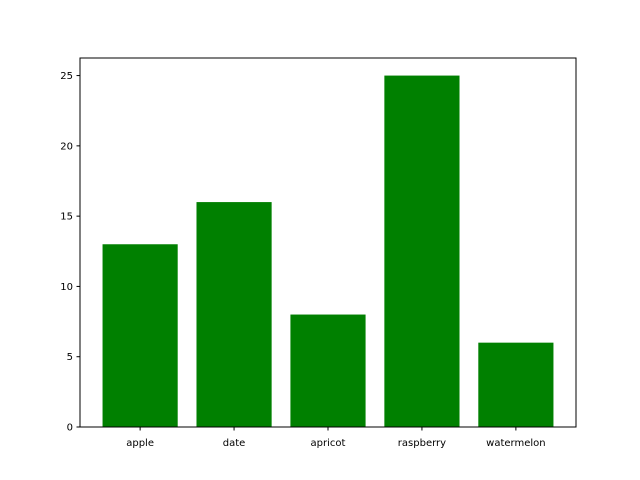  Describe the element at coordinates (70, 252) in the screenshot. I see `y-axis: 0 5 10 15 20 25` at that location.